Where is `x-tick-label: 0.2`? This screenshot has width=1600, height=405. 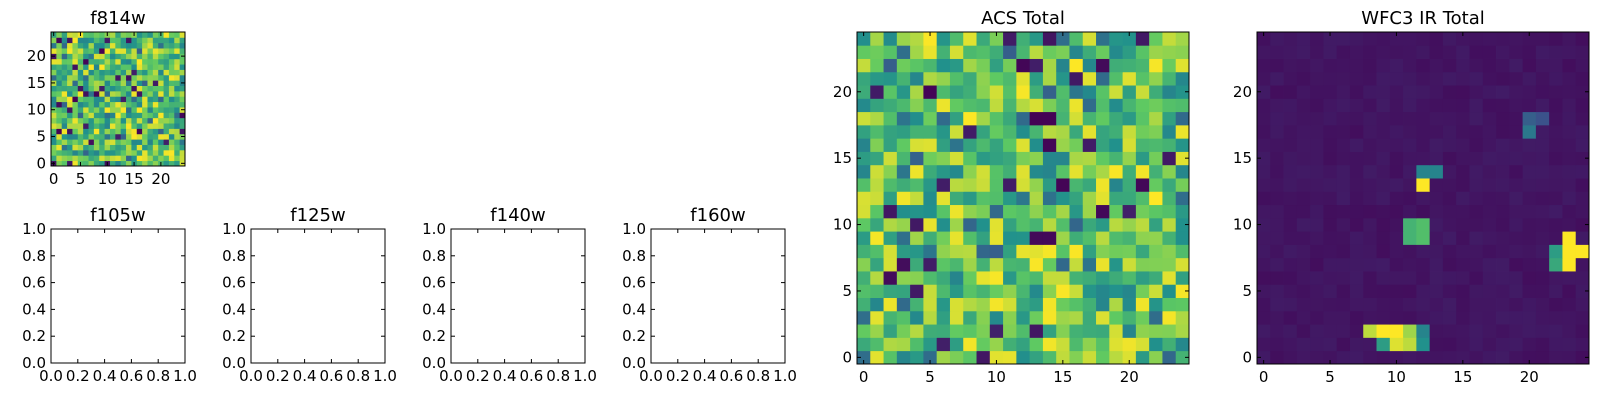
x-tick-label: 0.2 is located at coordinates (278, 376).